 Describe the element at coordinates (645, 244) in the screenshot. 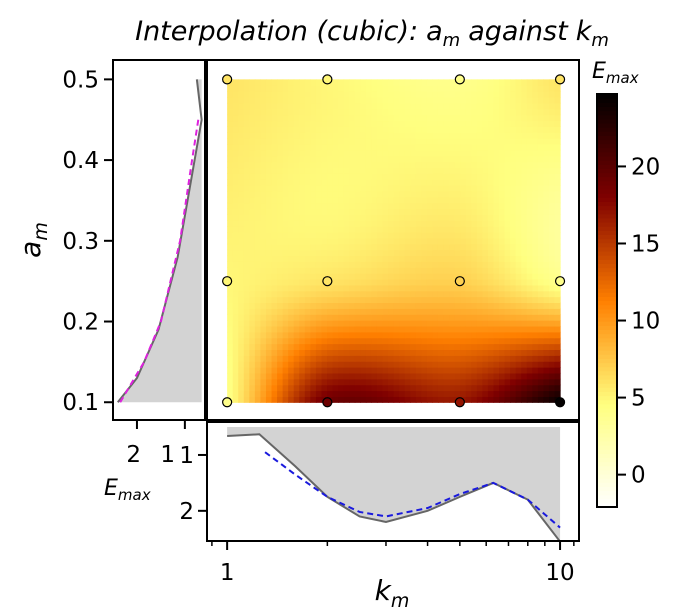

I see `colorbar-tick-label: 15` at that location.